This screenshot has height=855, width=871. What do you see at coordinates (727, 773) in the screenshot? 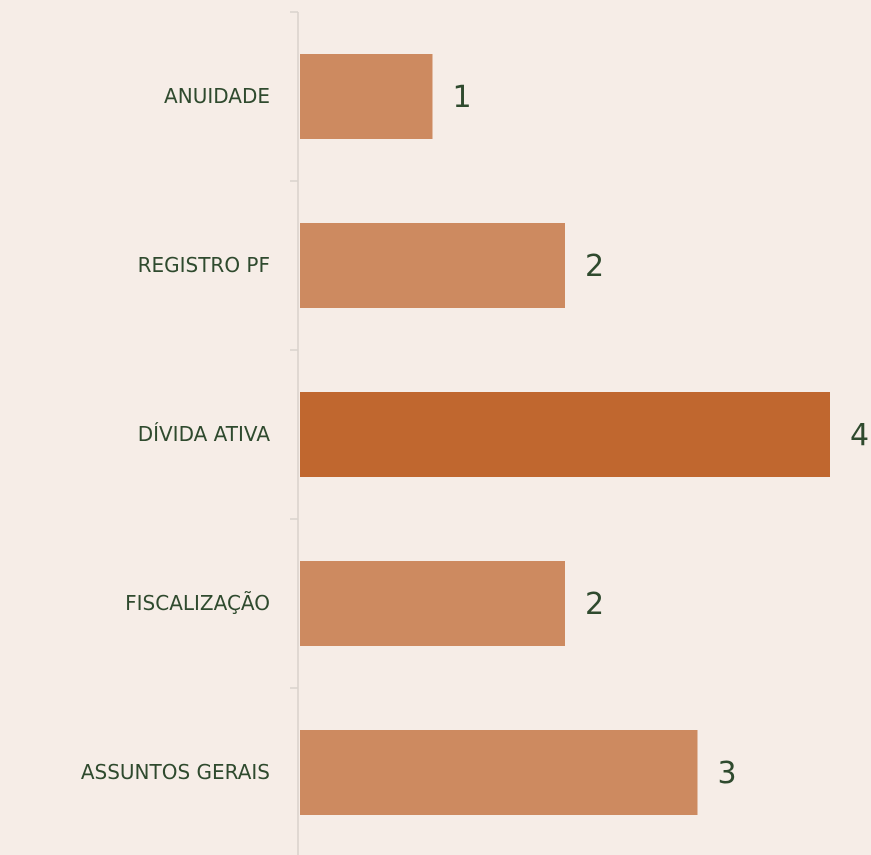
I see `value-label: 3` at bounding box center [727, 773].